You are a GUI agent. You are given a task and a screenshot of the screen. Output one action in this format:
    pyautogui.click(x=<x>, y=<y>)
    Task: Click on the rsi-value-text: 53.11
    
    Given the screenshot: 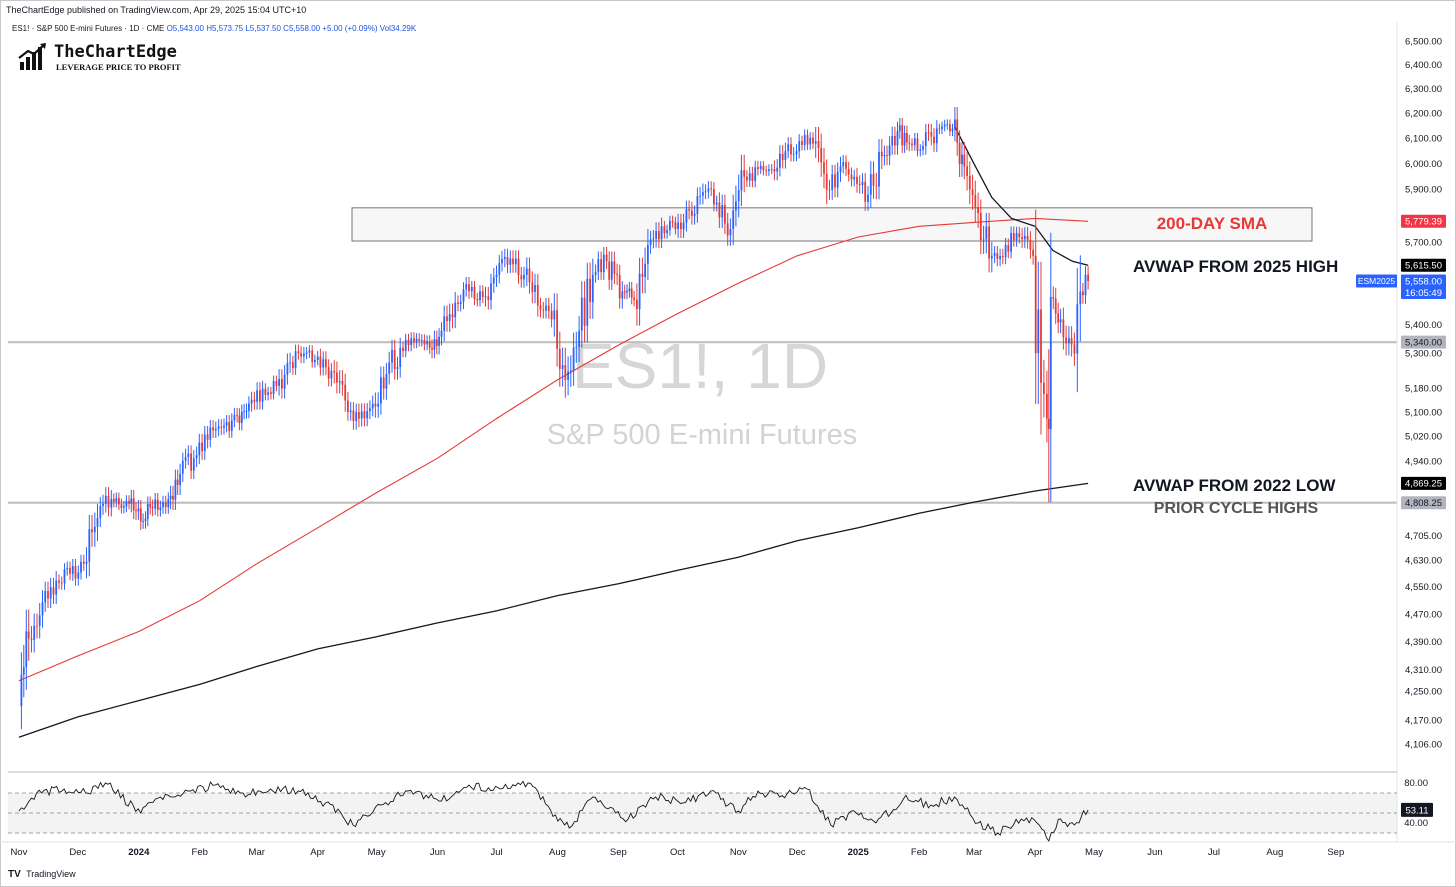 What is the action you would take?
    pyautogui.click(x=1416, y=810)
    